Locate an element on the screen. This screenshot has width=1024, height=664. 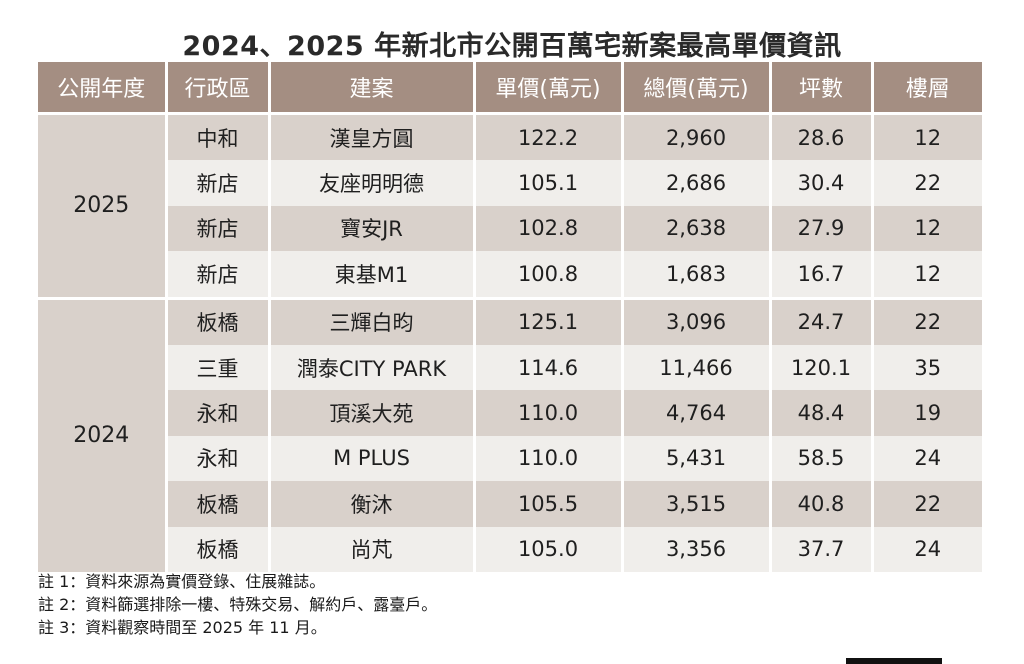
district-cell: 中和 is located at coordinates (218, 136).